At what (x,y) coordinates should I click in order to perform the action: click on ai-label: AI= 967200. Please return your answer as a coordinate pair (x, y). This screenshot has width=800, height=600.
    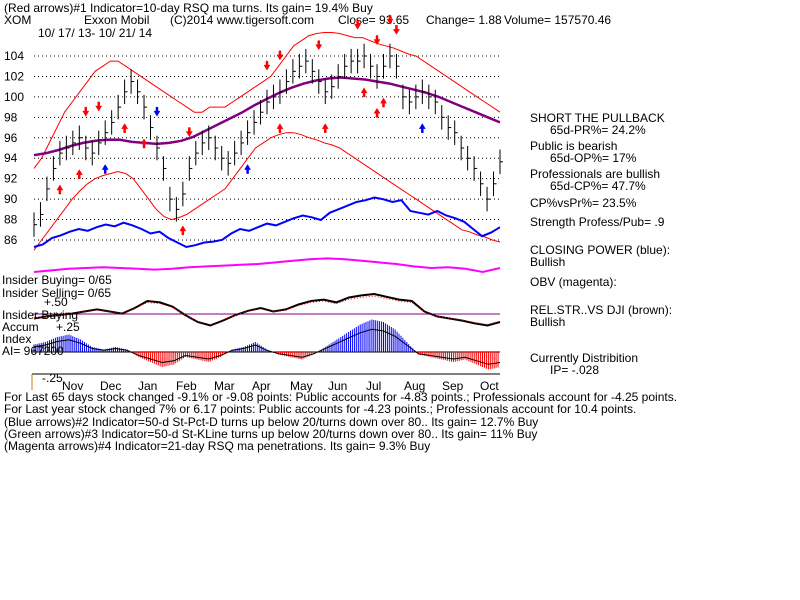
    Looking at the image, I should click on (33, 351).